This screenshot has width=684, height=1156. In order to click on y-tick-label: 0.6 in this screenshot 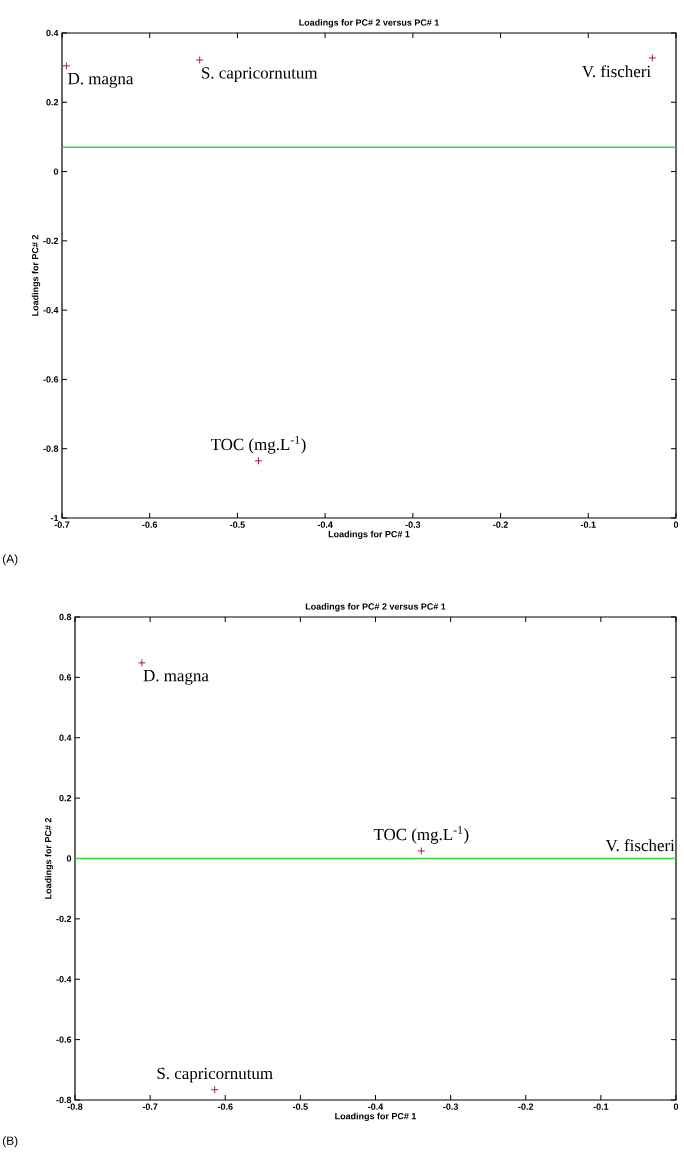, I will do `click(65, 677)`.